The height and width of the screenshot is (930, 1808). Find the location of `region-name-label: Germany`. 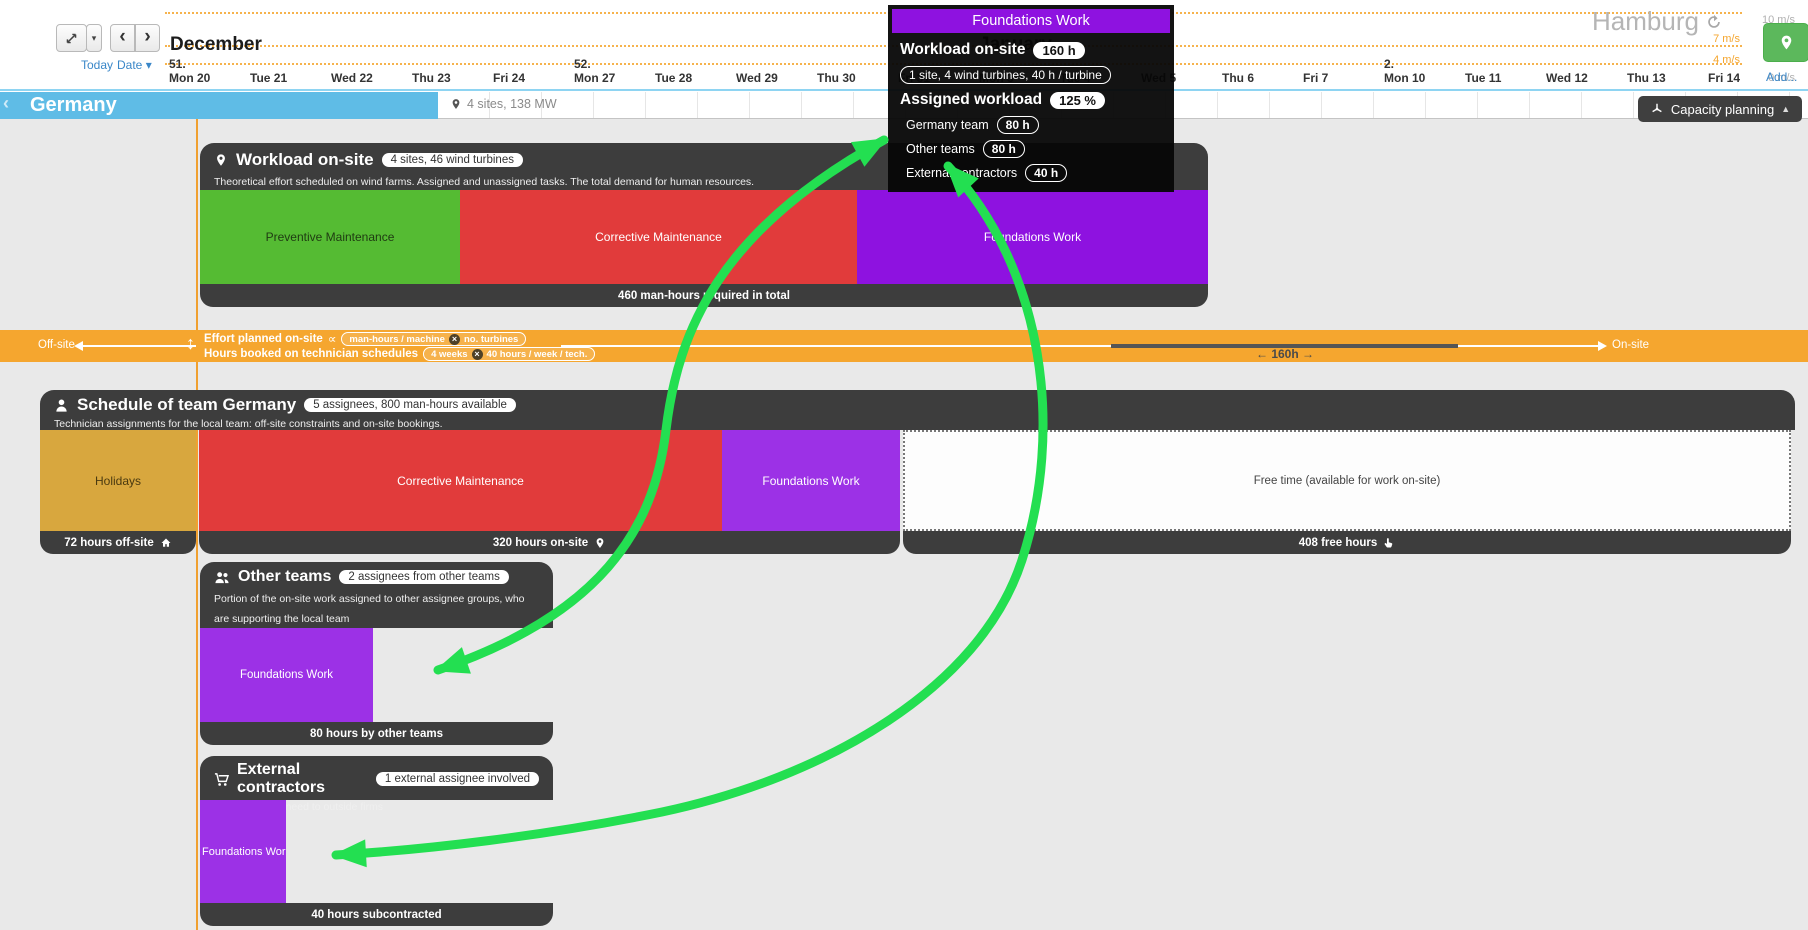

region-name-label: Germany is located at coordinates (73, 105).